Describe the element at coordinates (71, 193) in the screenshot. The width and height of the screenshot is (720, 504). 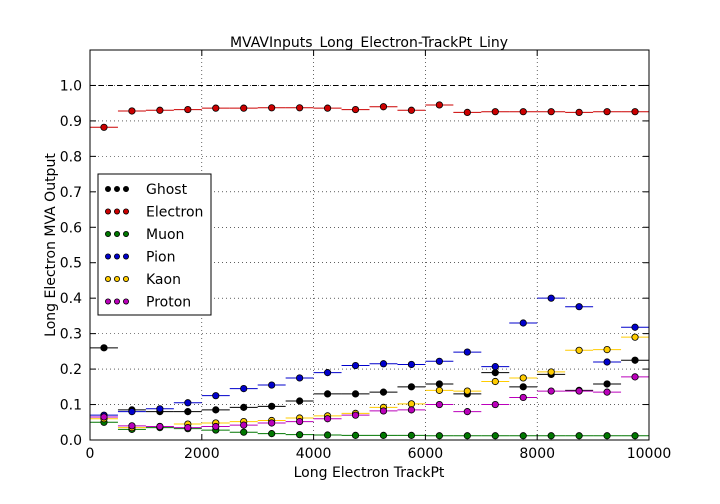
I see `y-tick-label: 0.7` at that location.